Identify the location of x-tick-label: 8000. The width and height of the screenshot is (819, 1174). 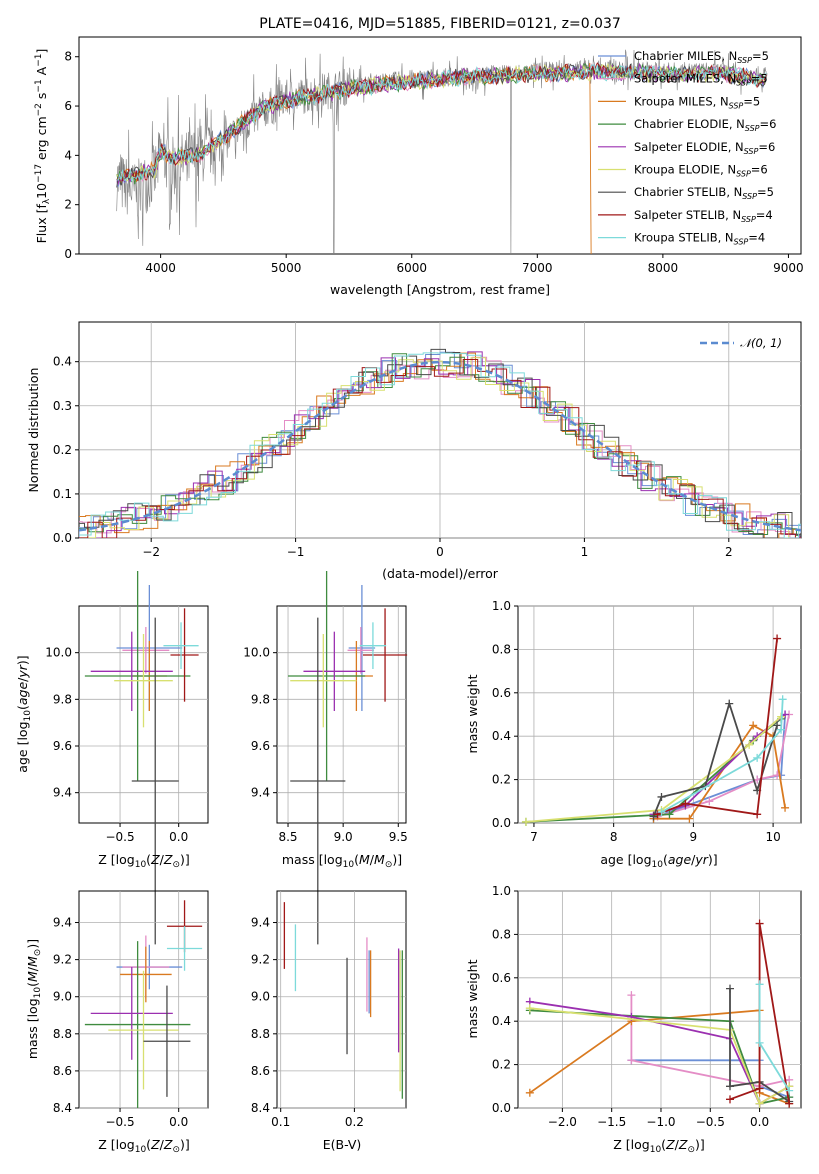
(663, 268).